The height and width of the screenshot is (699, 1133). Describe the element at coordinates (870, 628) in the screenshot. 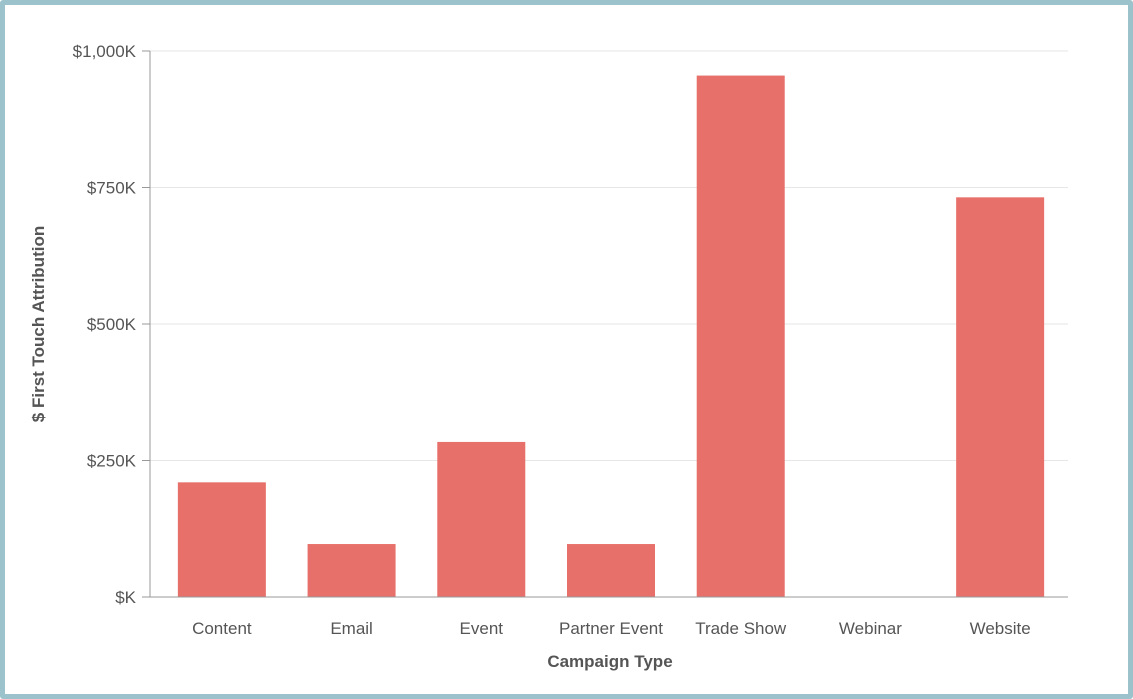

I see `x-tick-label: Webinar` at that location.